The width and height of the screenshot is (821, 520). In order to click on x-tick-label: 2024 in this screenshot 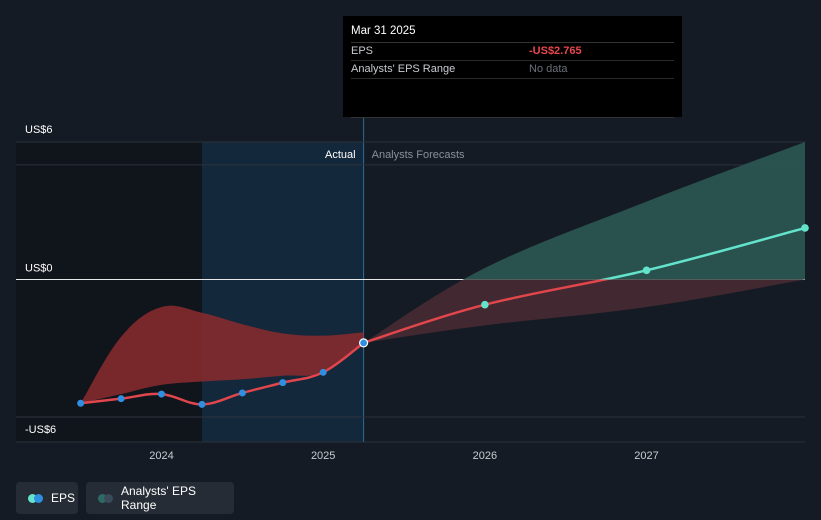, I will do `click(161, 456)`.